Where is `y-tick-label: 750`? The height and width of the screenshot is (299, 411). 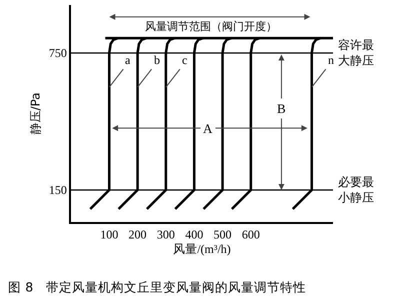
y-tick-label: 750 is located at coordinates (57, 53).